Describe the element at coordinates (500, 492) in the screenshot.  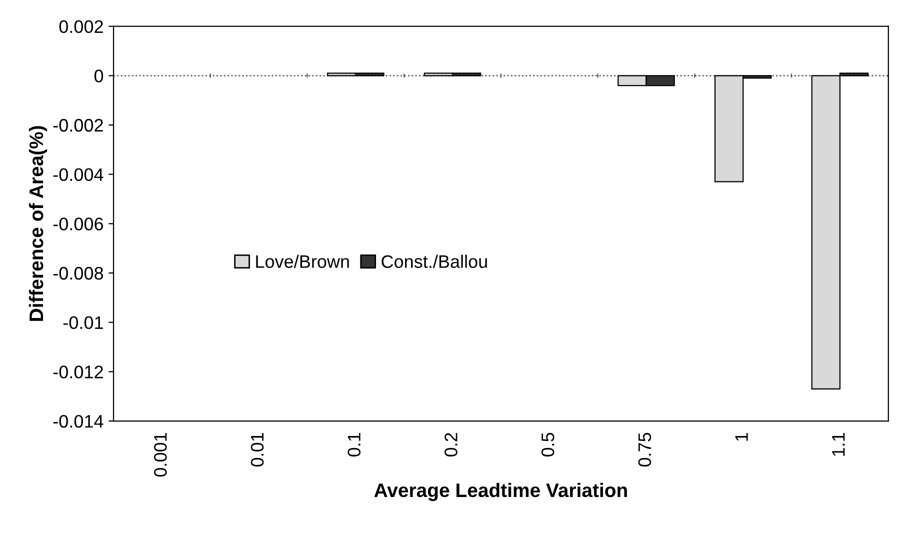
I see `x-axis-title: Average Leadtime Variation` at that location.